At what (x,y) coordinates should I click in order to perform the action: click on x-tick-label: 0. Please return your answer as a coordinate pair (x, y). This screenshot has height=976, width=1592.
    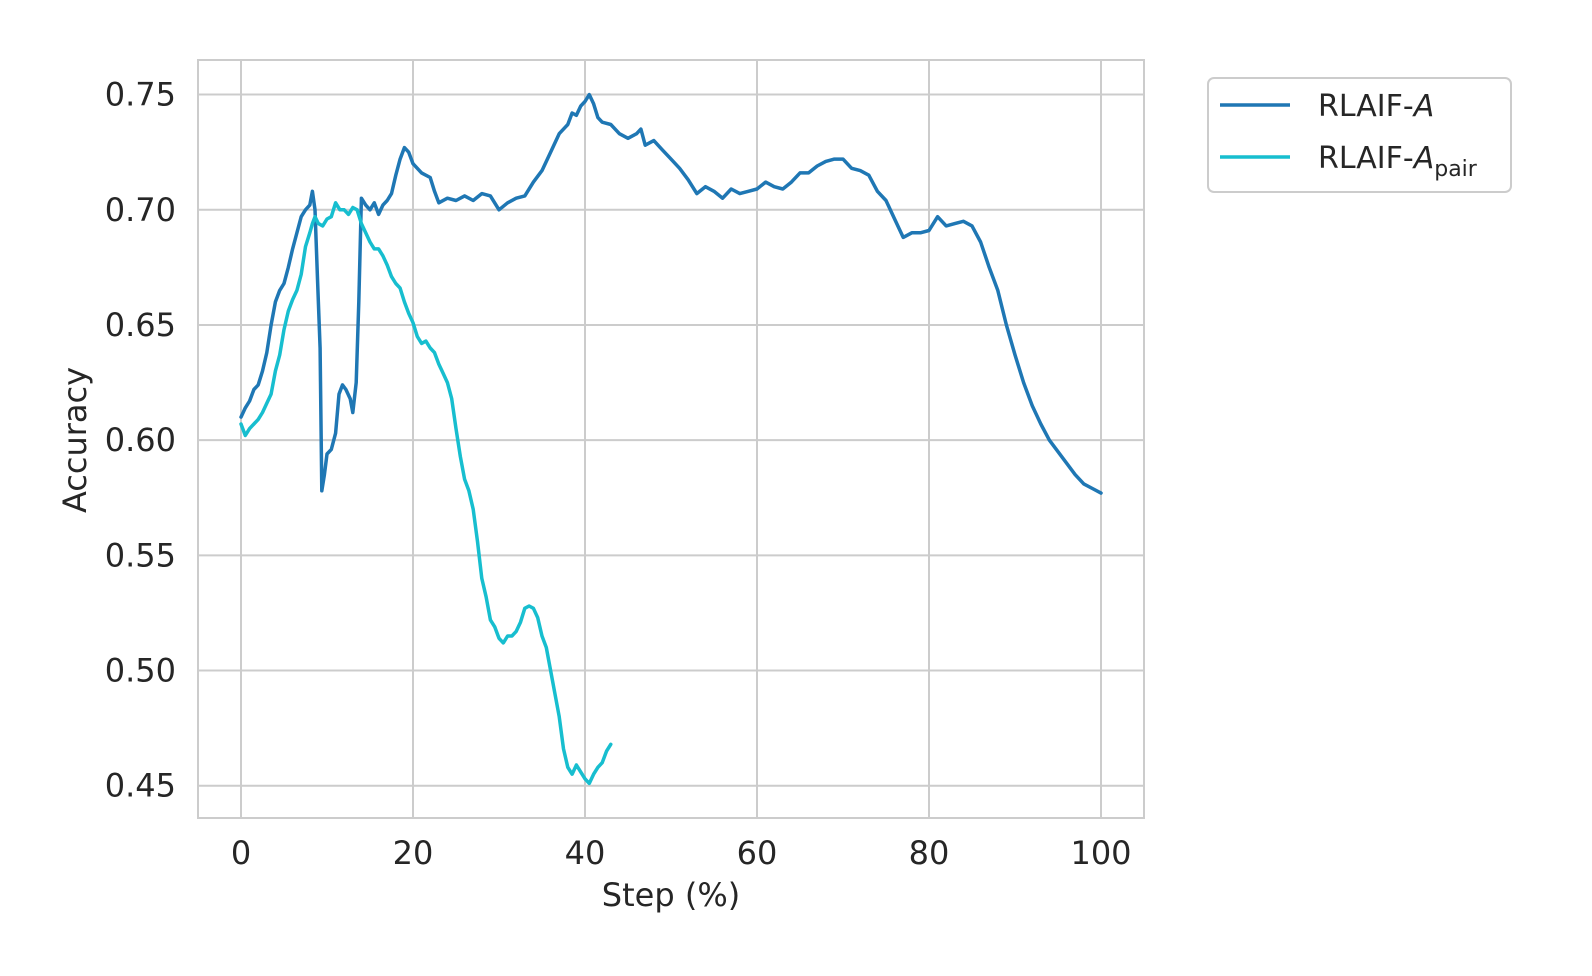
    Looking at the image, I should click on (241, 853).